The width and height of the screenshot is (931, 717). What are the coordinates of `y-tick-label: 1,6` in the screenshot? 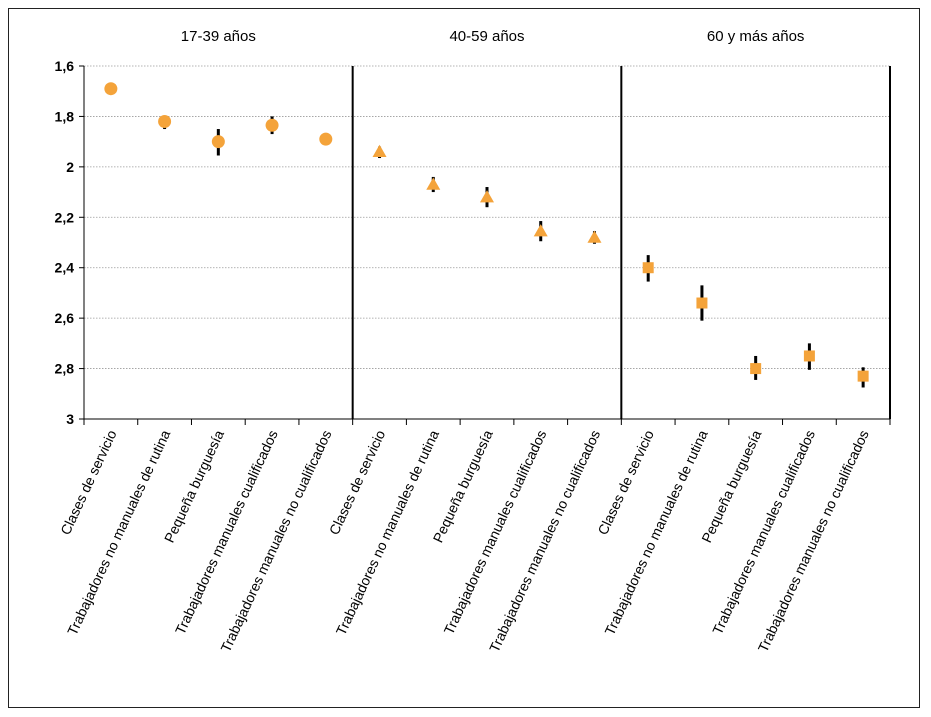 It's located at (65, 66).